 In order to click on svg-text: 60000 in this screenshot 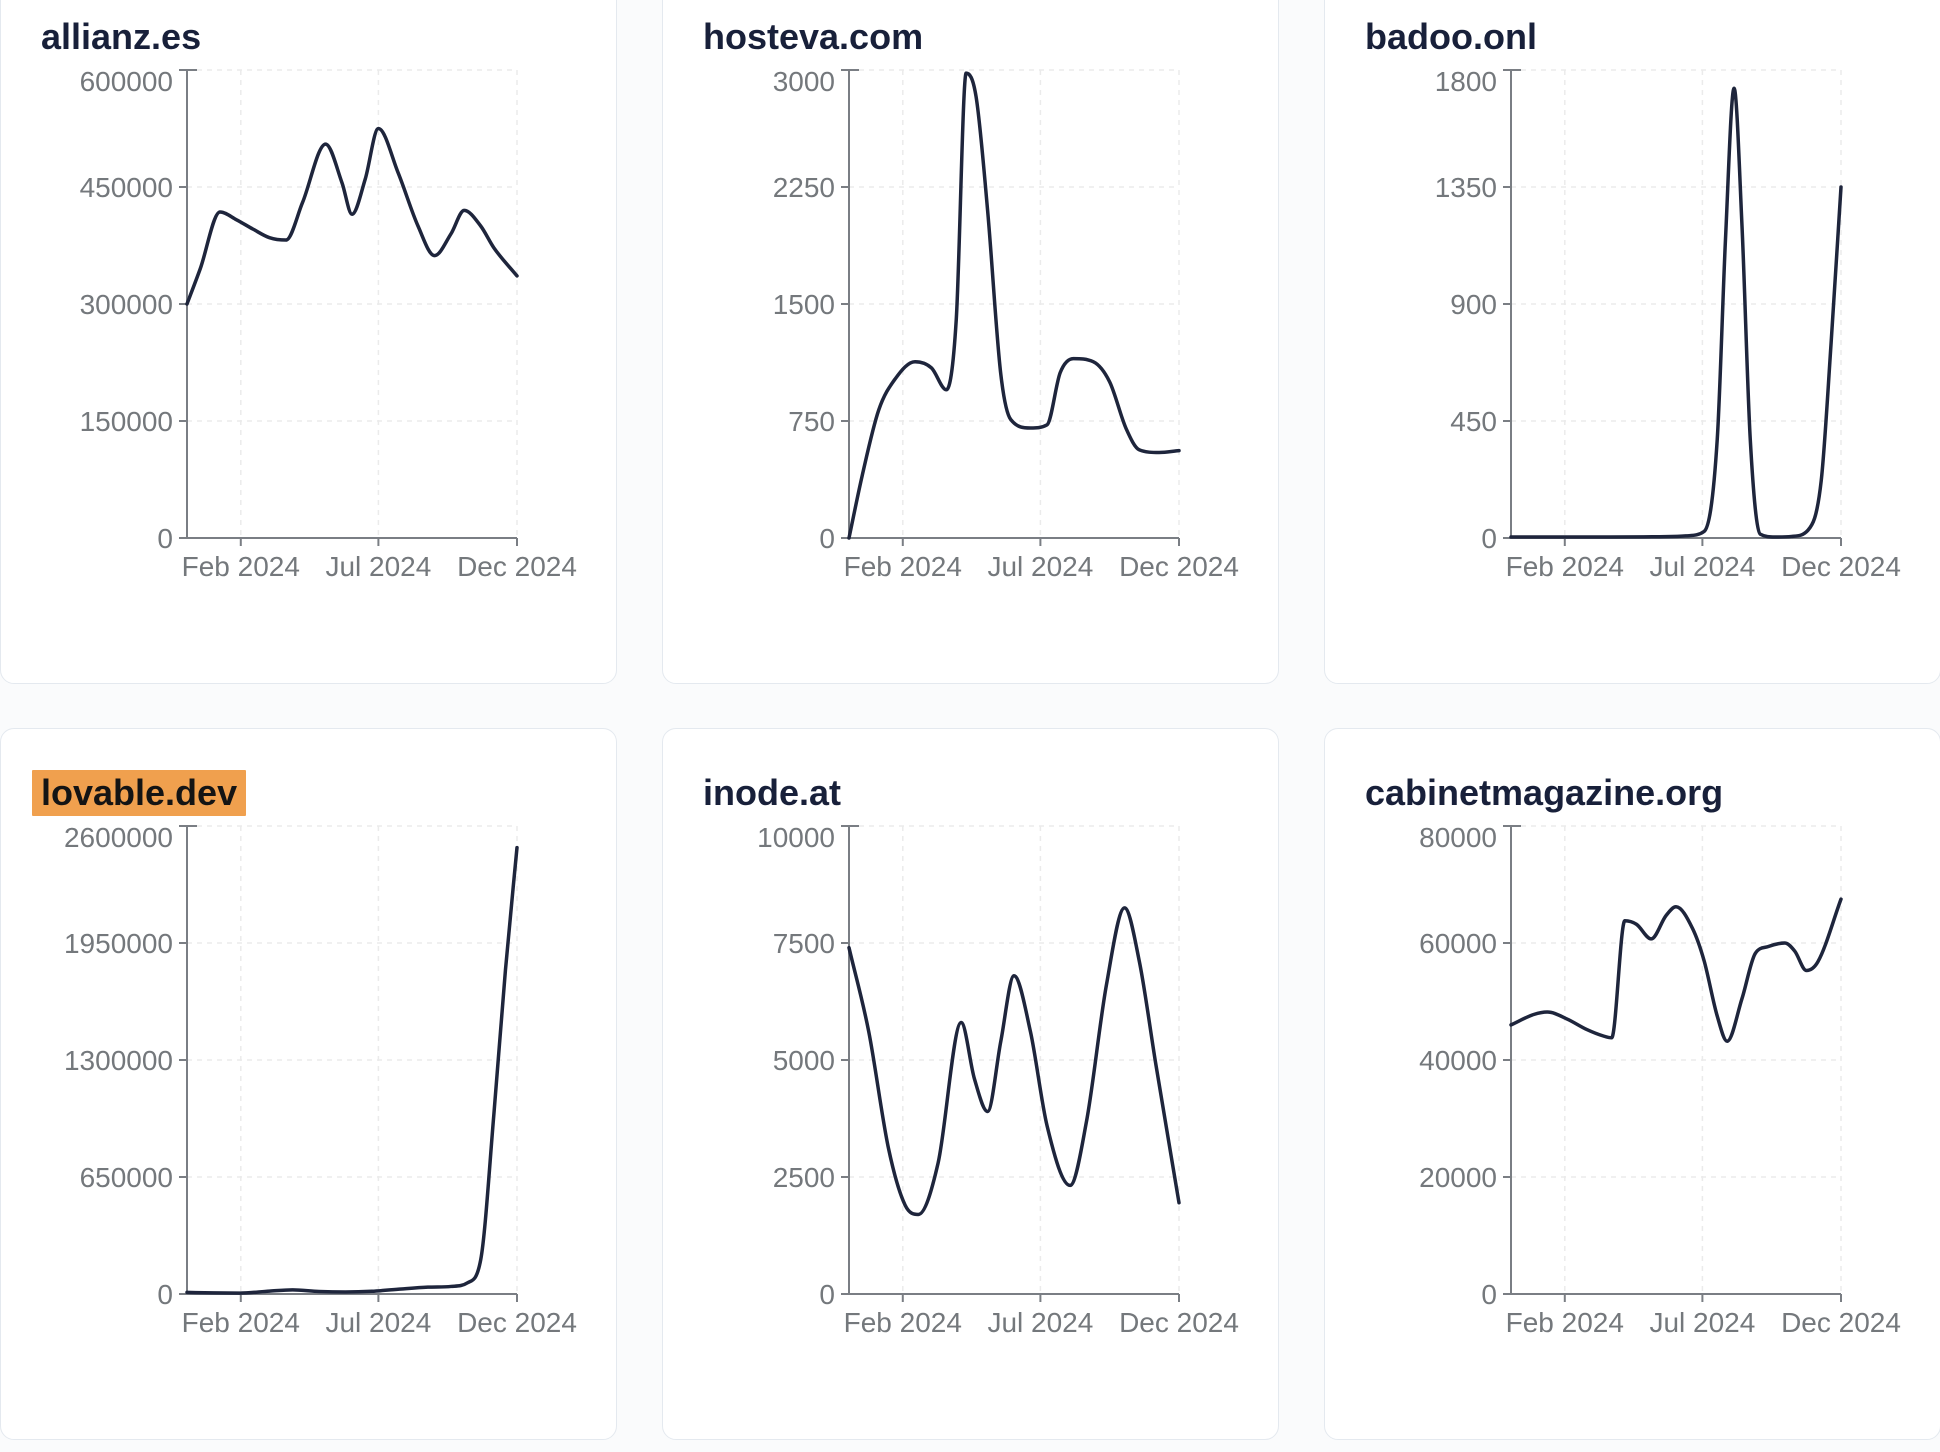, I will do `click(1458, 943)`.